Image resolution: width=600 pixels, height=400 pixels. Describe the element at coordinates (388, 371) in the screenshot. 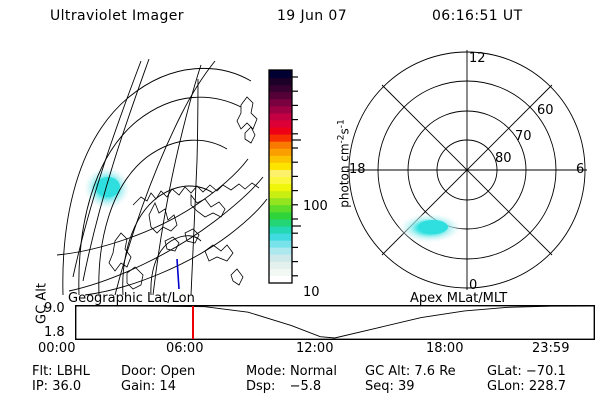

I see `footer-gcalt-label: GC Alt:` at that location.